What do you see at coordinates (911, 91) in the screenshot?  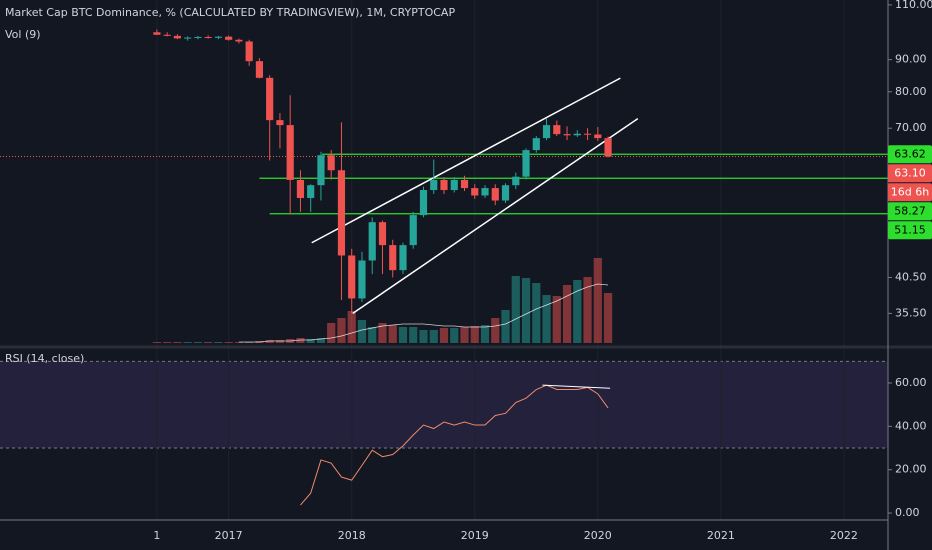 I see `y-tick-label: 80.00` at bounding box center [911, 91].